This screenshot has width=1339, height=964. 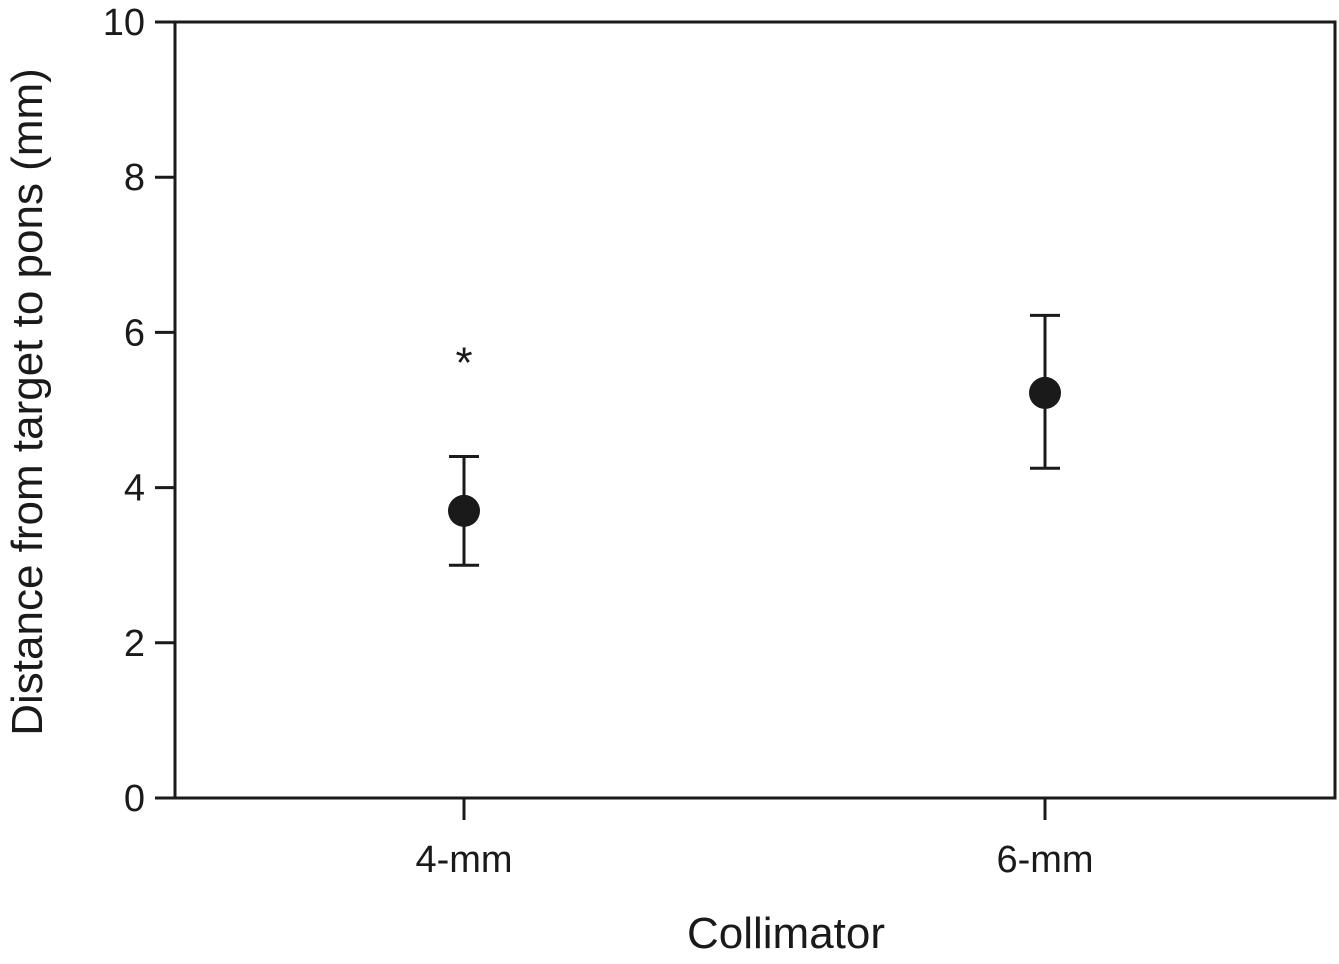 I want to click on x-tick-label: 4-mm, so click(x=463, y=860).